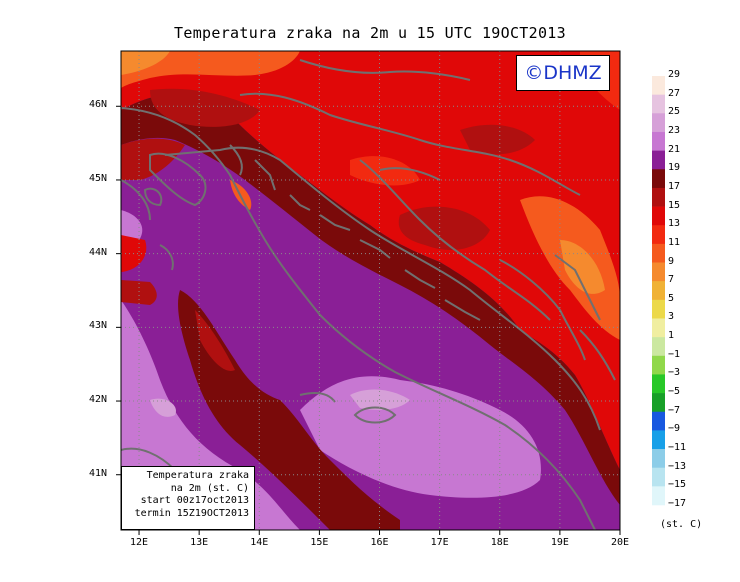 The image size is (740, 582). I want to click on colorbar-label: 17, so click(674, 186).